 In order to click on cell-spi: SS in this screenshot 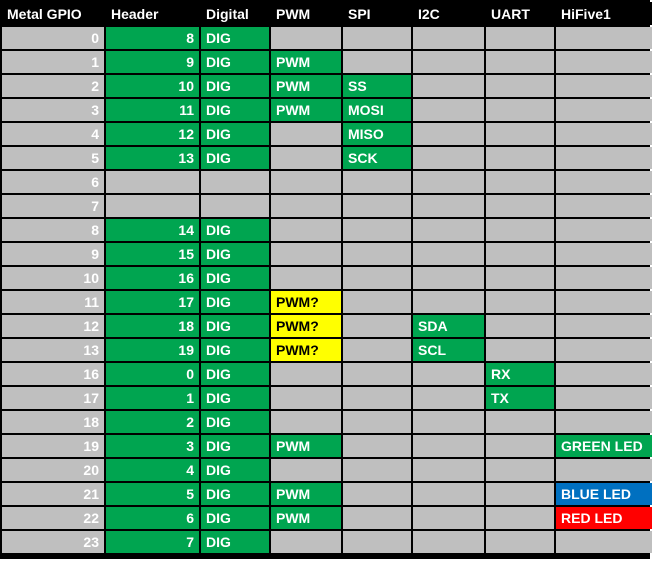, I will do `click(377, 86)`.